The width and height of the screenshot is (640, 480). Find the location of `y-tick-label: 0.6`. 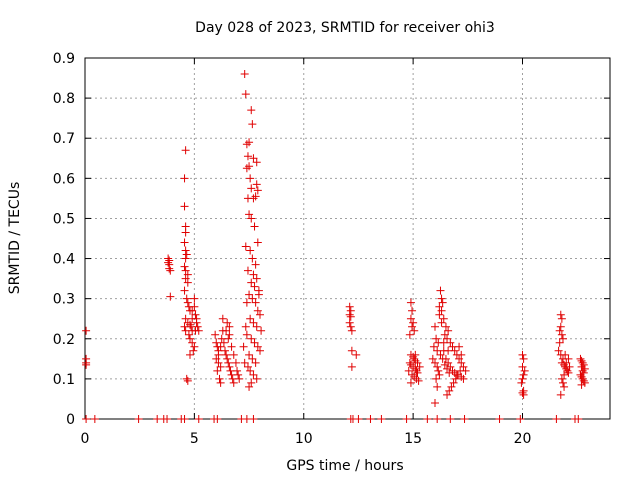

y-tick-label: 0.6 is located at coordinates (64, 179).